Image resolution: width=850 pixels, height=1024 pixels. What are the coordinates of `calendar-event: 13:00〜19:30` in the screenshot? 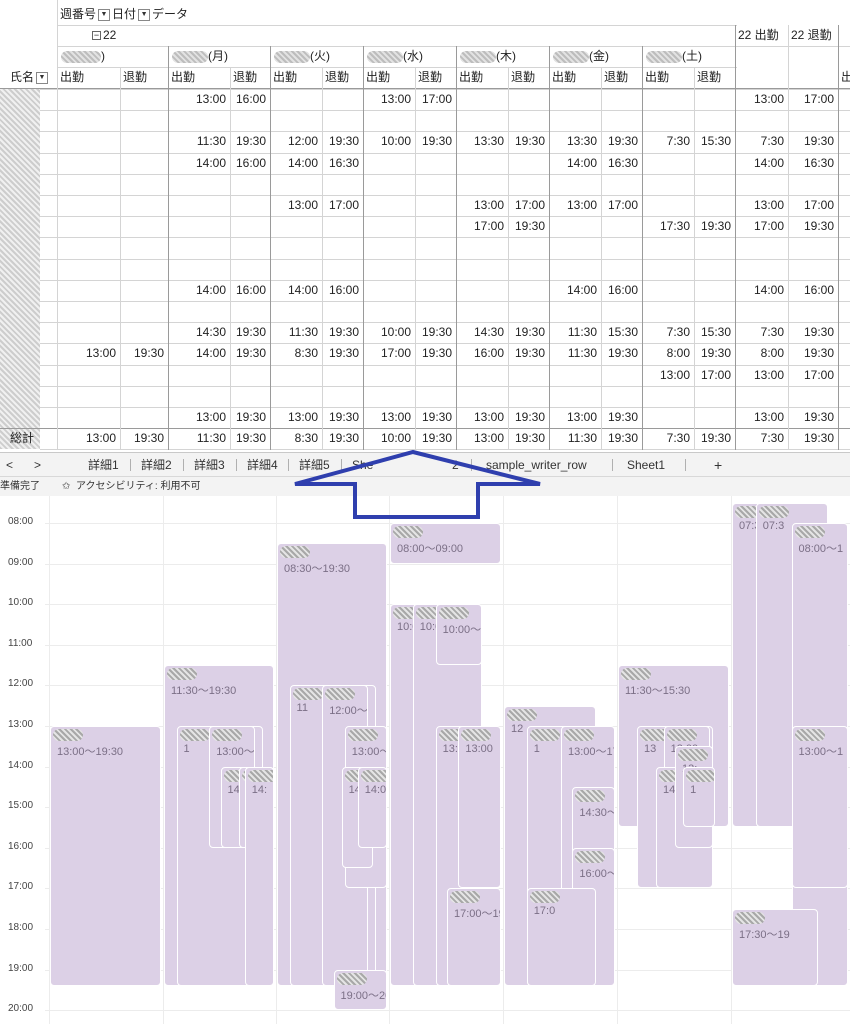 It's located at (105, 856).